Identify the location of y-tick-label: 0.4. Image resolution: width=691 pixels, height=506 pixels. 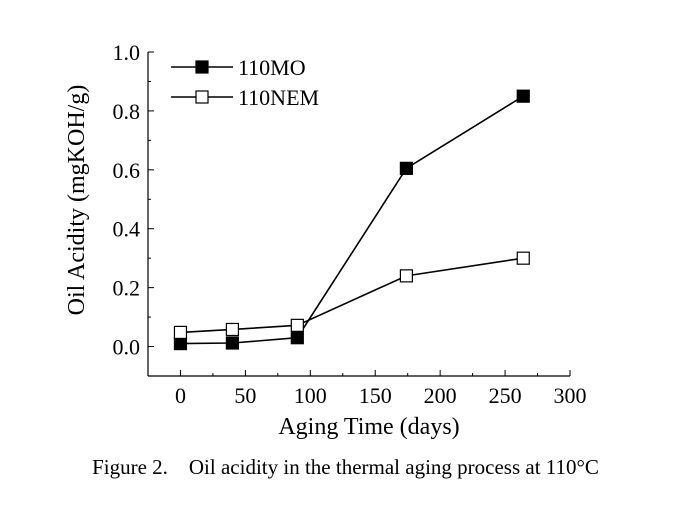
(127, 229).